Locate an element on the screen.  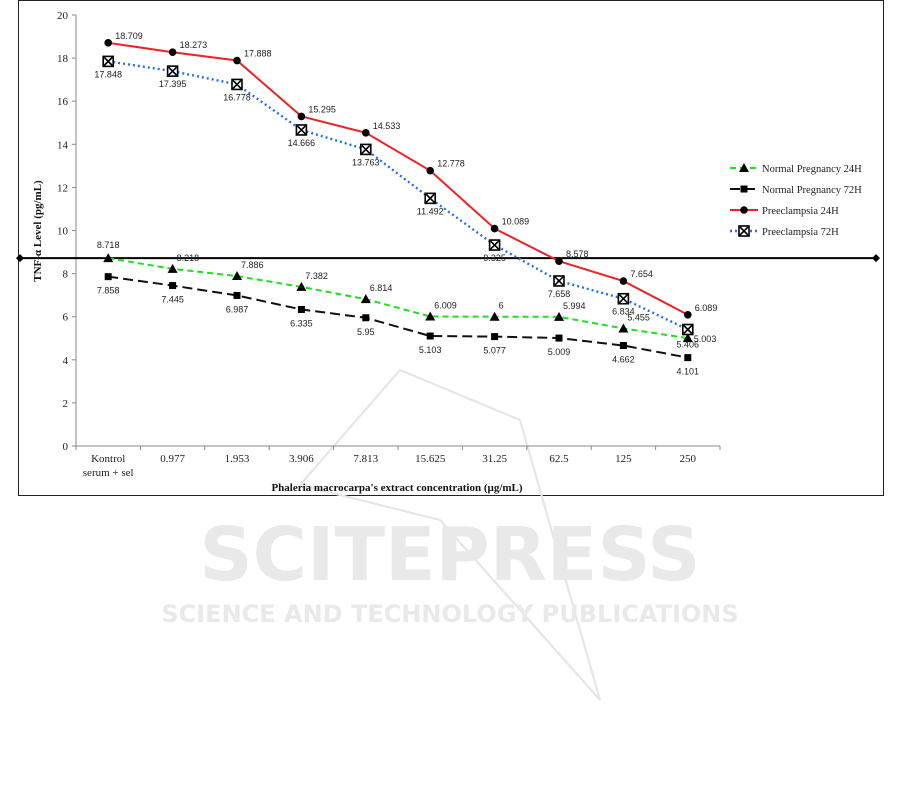
y-axis-title: TNF-α Level (pg/mL) is located at coordinates (38, 231).